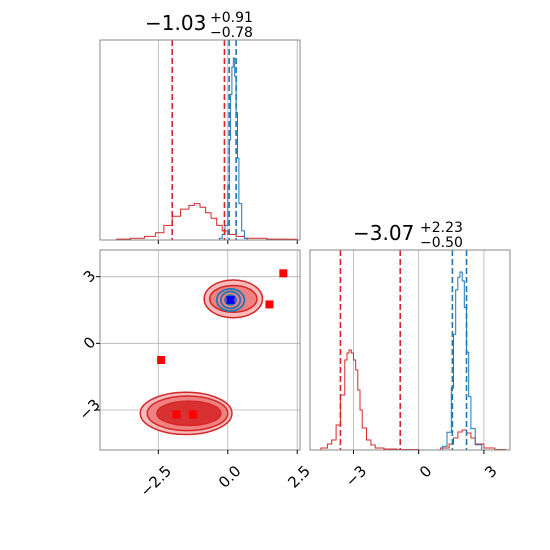 This screenshot has height=550, width=550. I want to click on marginal-x-title: −1.03 +0.91 −0.78, so click(199, 25).